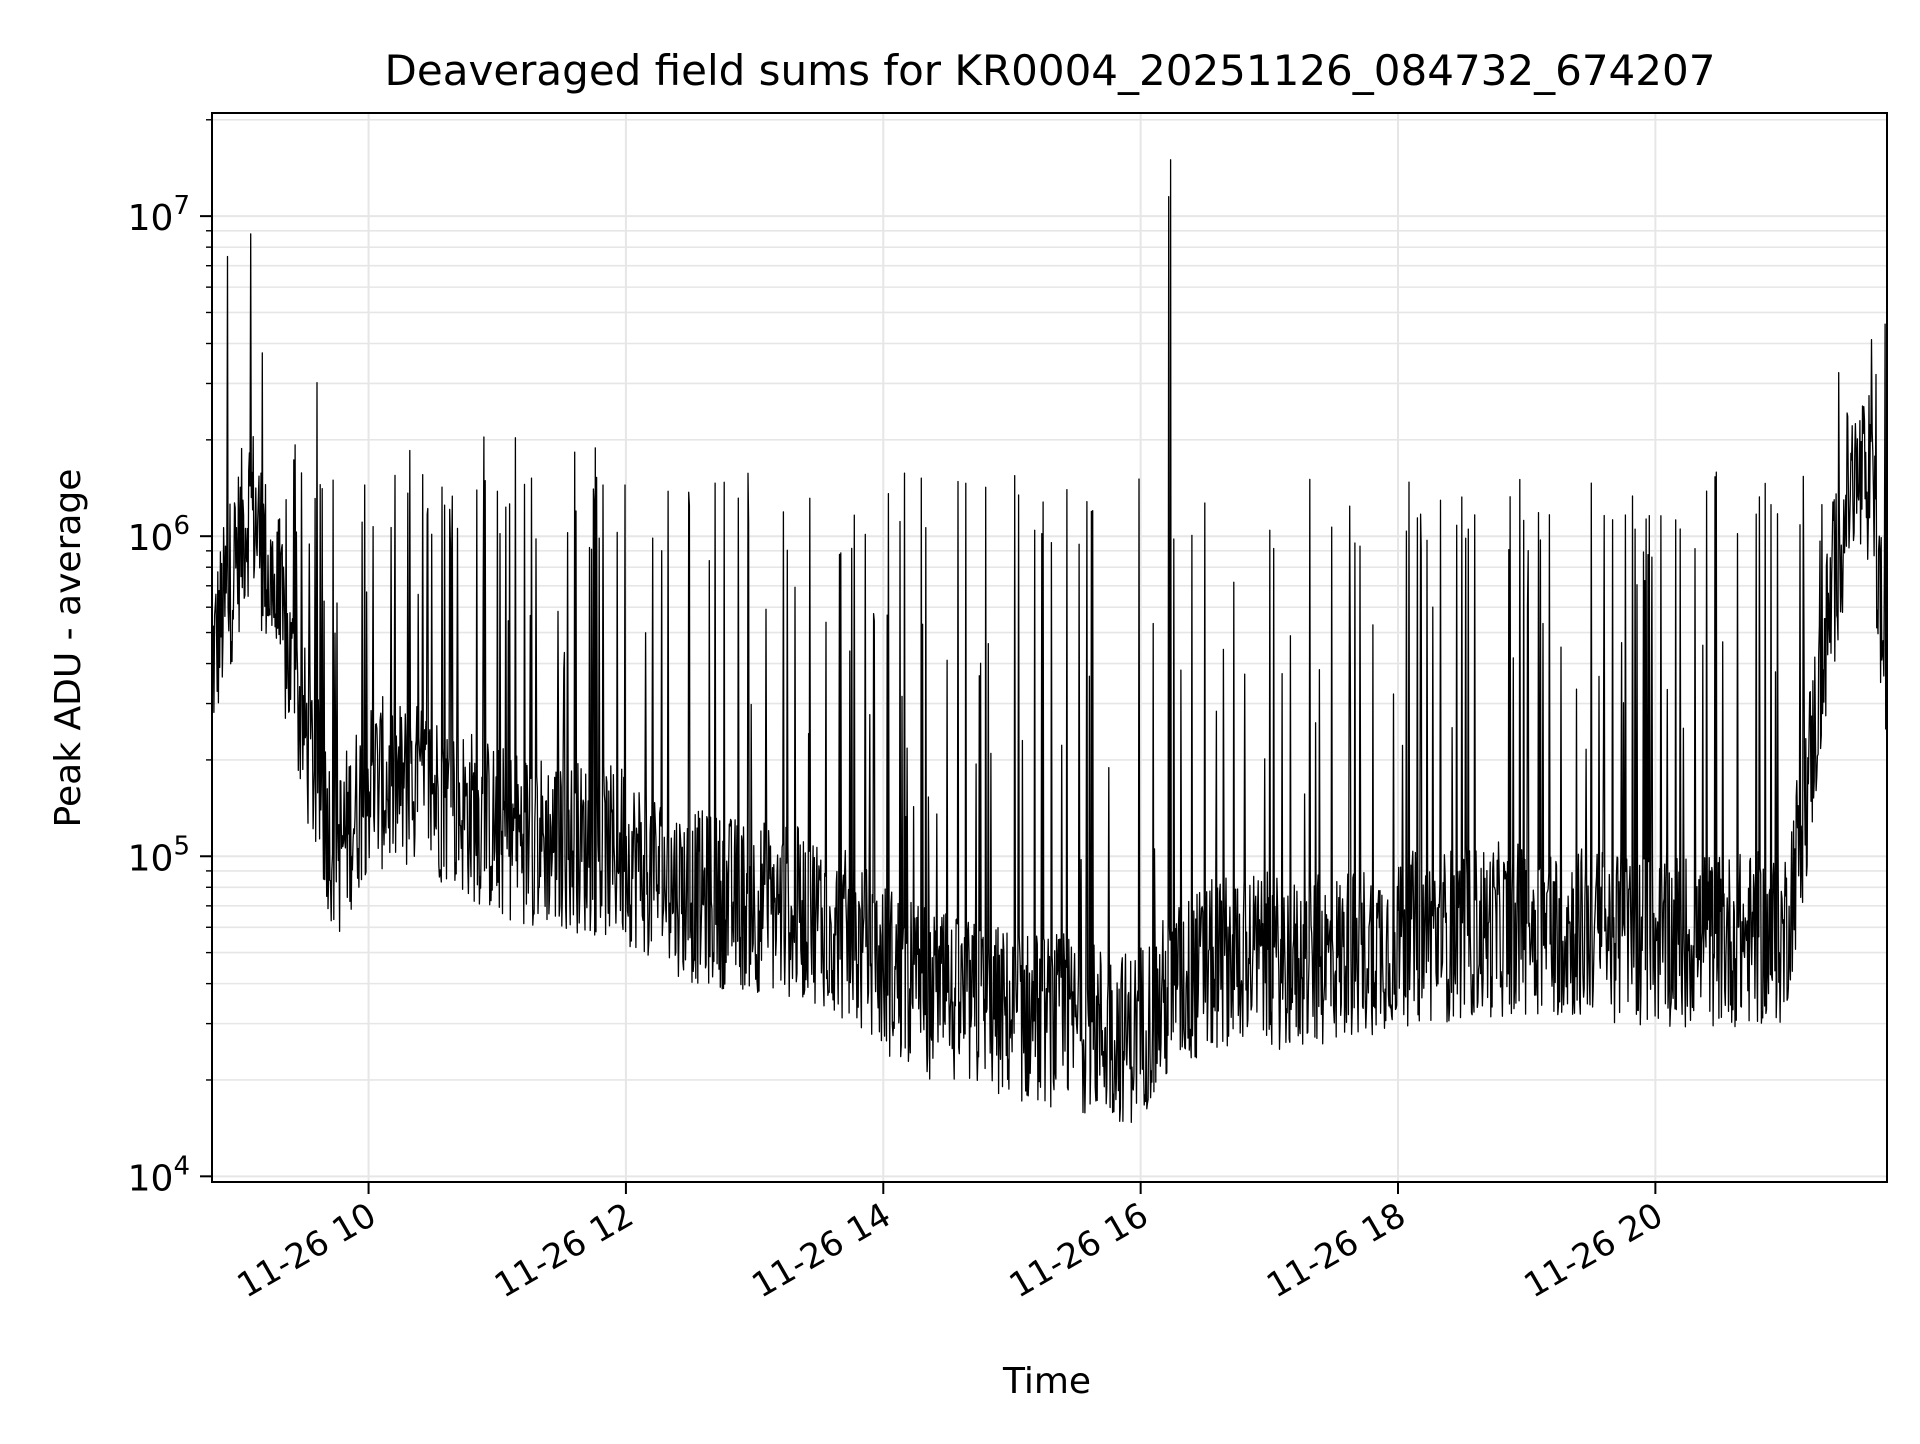 The image size is (1920, 1444). What do you see at coordinates (159, 535) in the screenshot?
I see `y-tick-label: 10⁶` at bounding box center [159, 535].